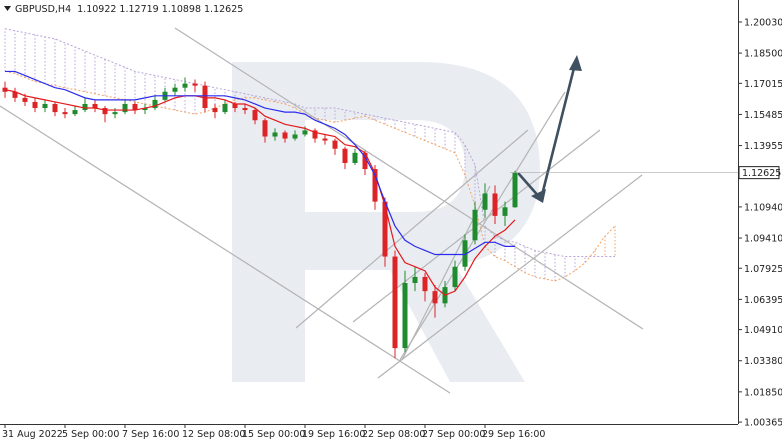 This screenshot has height=444, width=782. I want to click on header-close: 1.12625, so click(223, 9).